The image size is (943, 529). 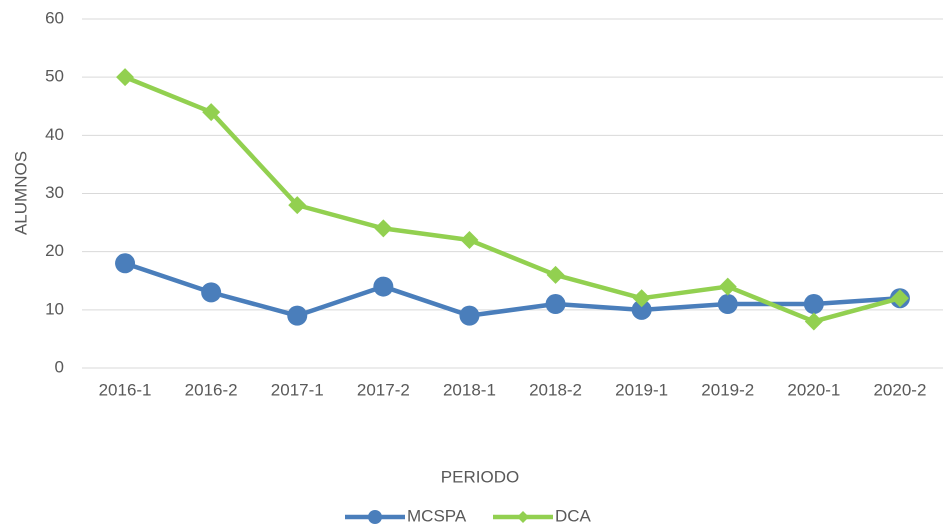 I want to click on y-tick-label: 20, so click(x=54, y=250).